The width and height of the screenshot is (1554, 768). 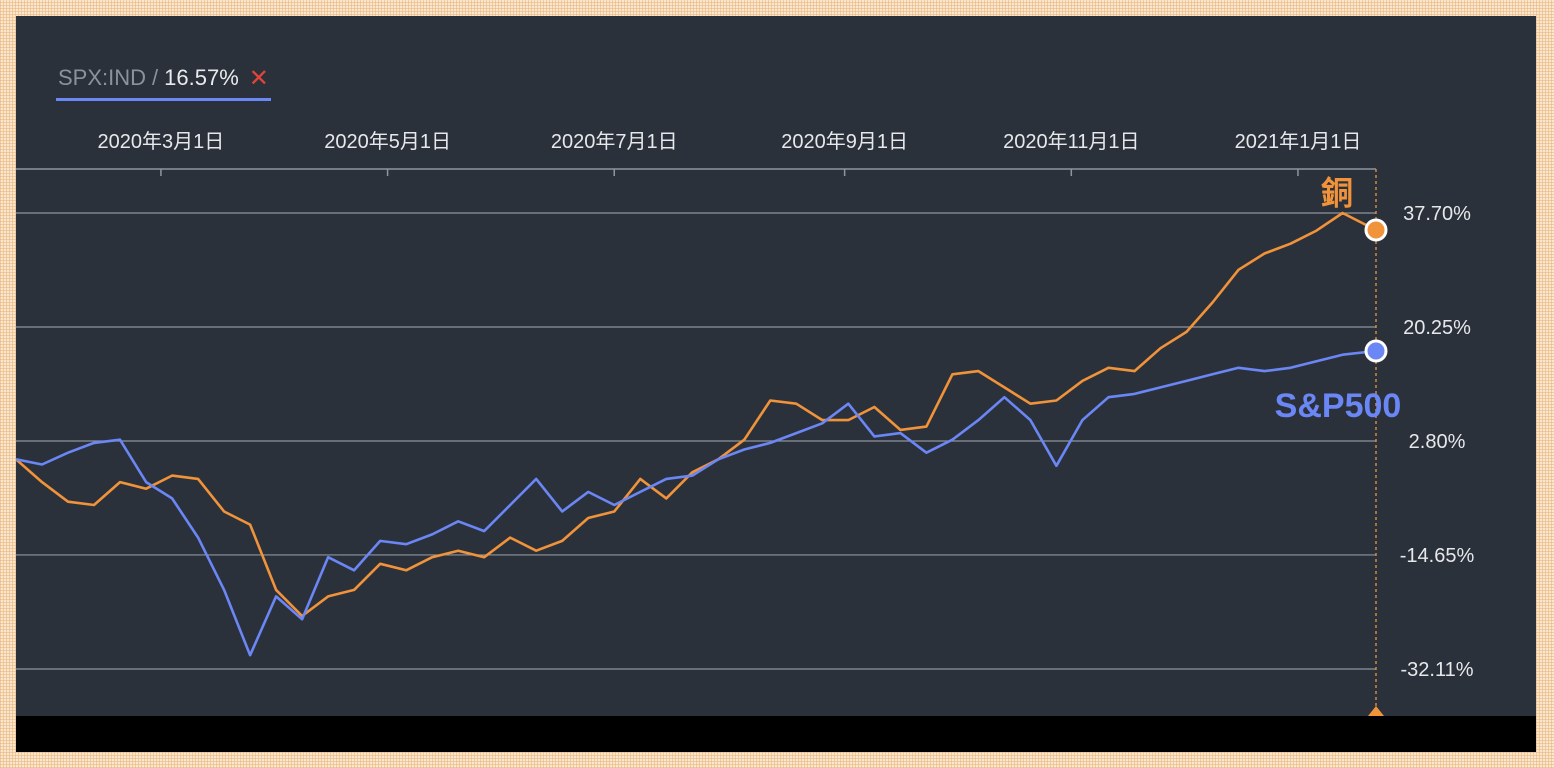 What do you see at coordinates (258, 78) in the screenshot?
I see `remove-comparison-icon: ✕` at bounding box center [258, 78].